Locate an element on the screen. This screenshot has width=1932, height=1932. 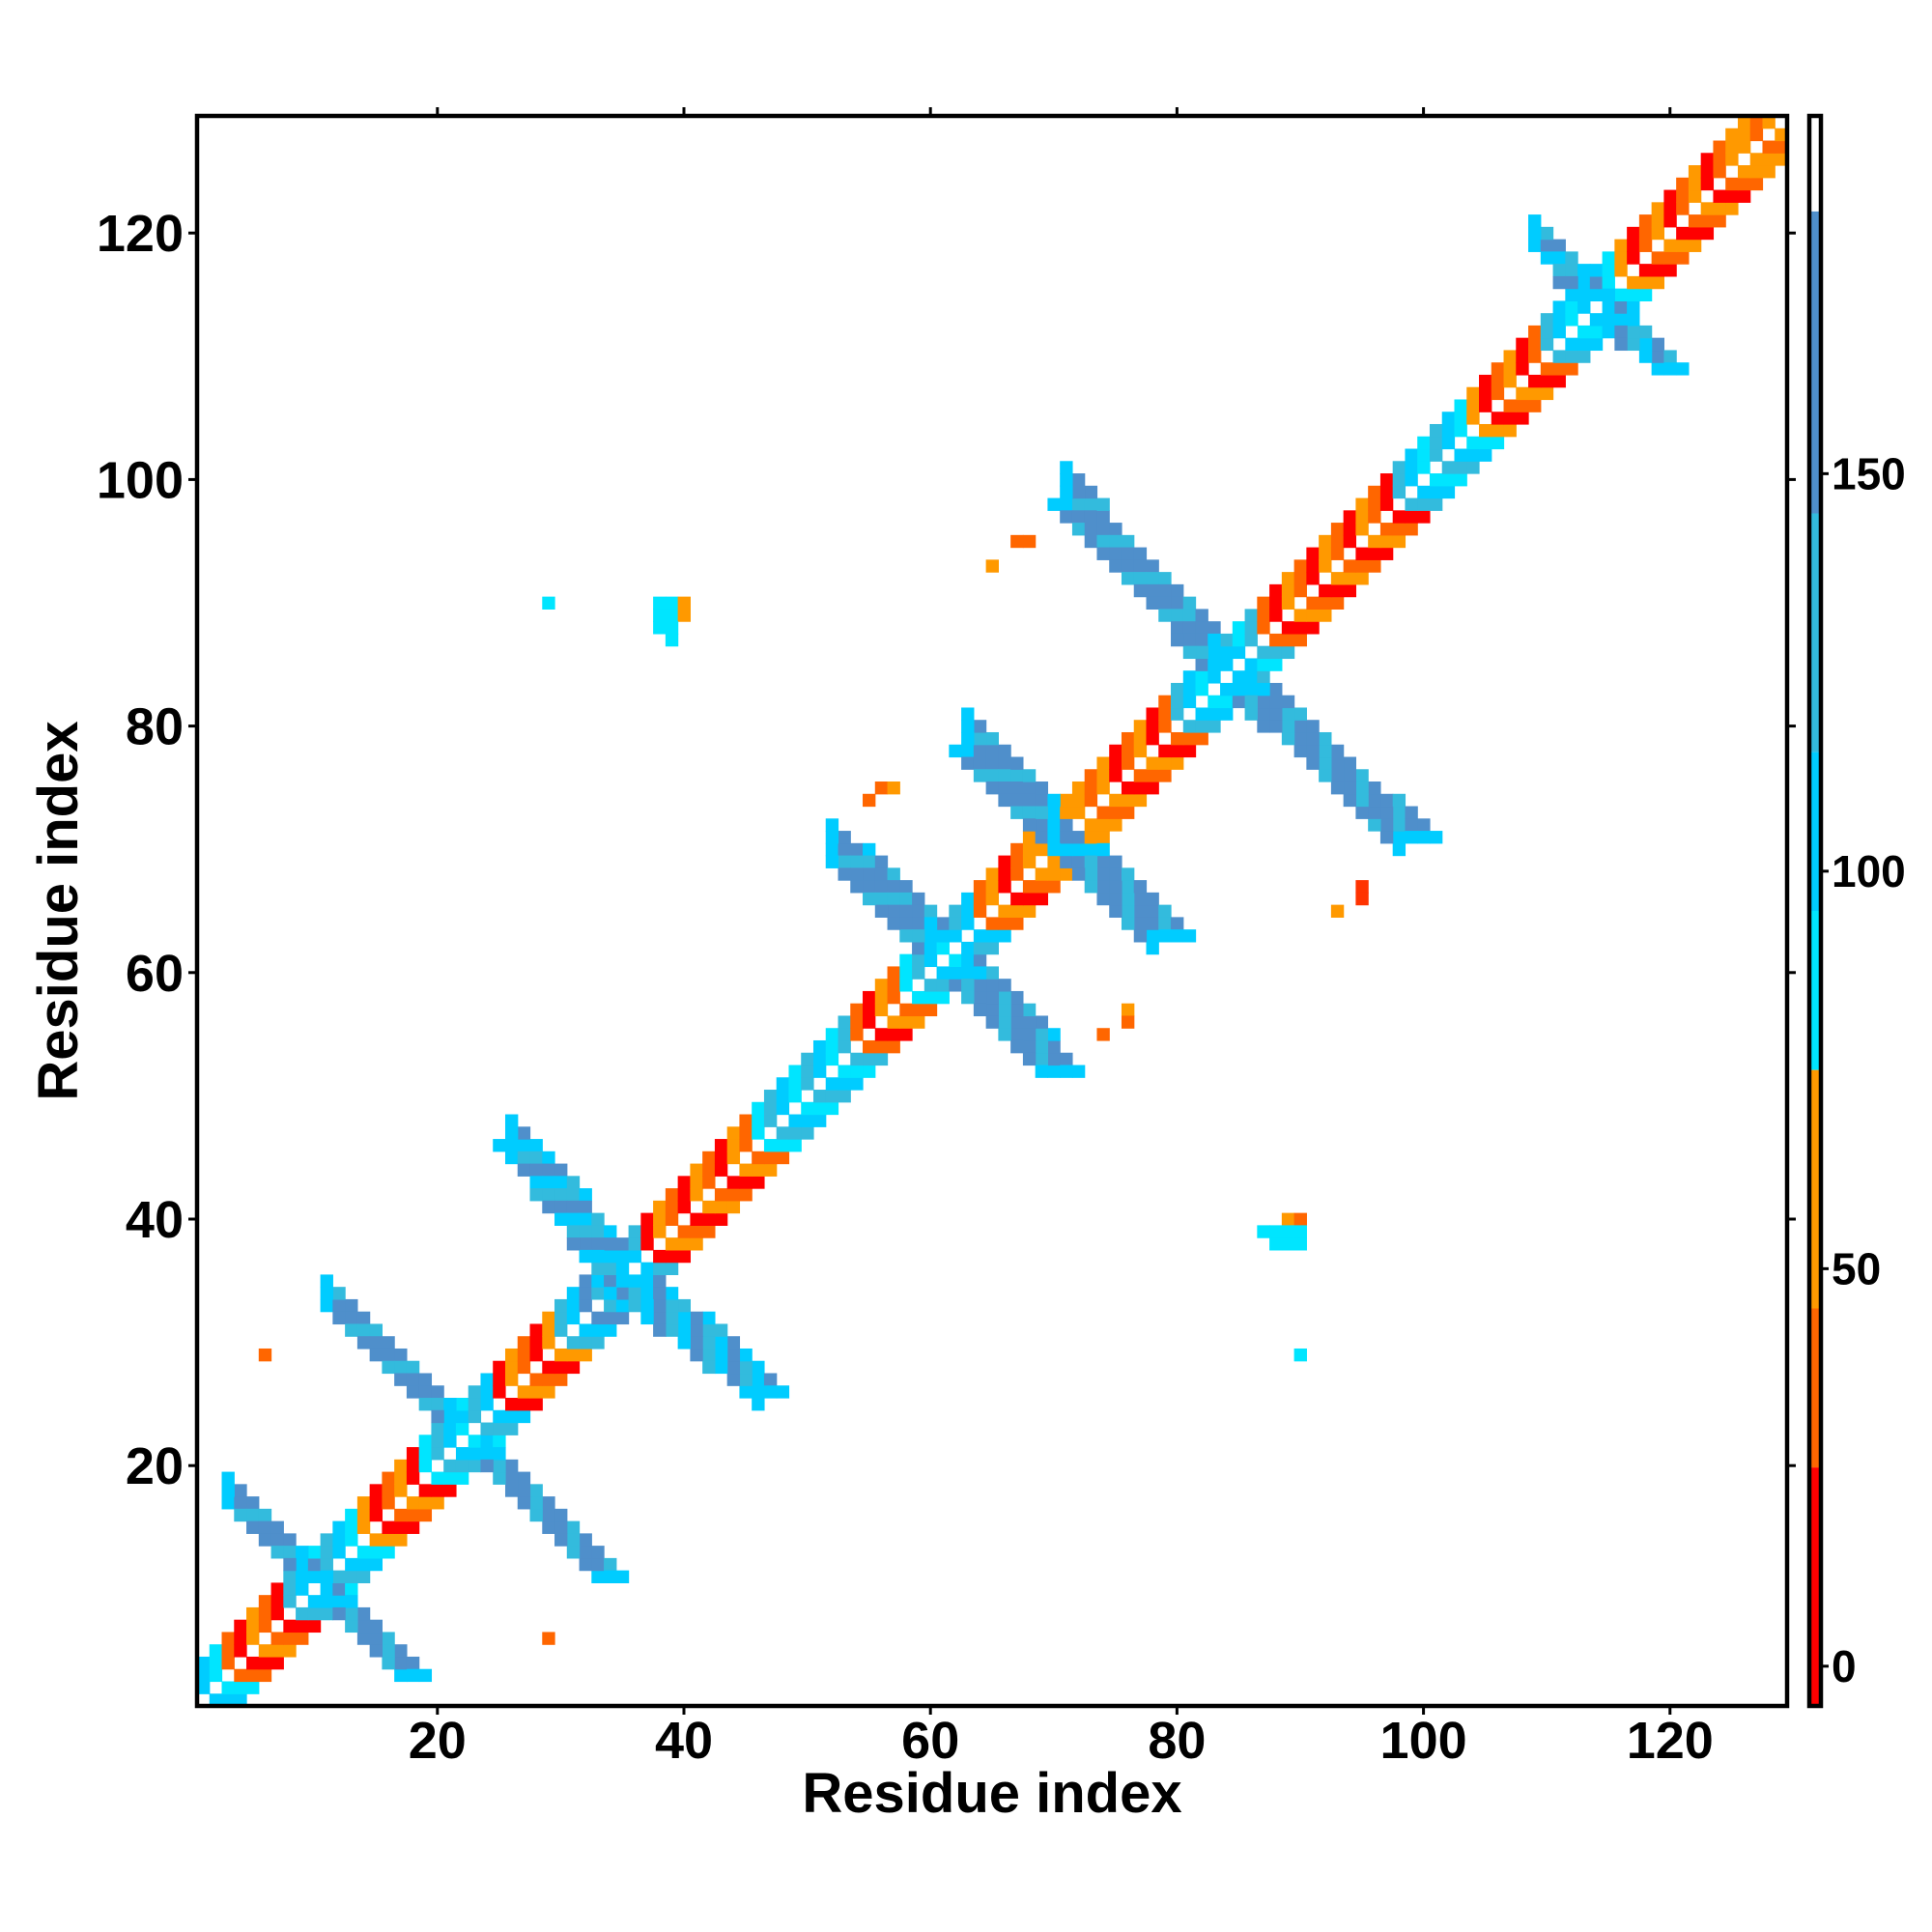
colorbar-frame is located at coordinates (1815, 911).